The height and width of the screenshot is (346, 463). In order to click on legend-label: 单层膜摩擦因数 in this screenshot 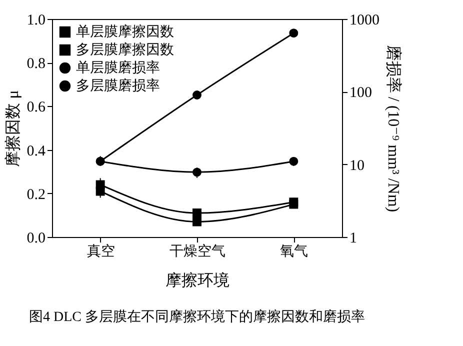, I will do `click(125, 32)`.